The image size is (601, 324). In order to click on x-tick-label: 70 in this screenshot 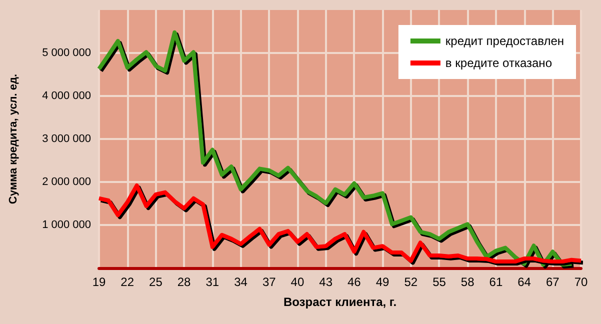, I will do `click(581, 282)`.